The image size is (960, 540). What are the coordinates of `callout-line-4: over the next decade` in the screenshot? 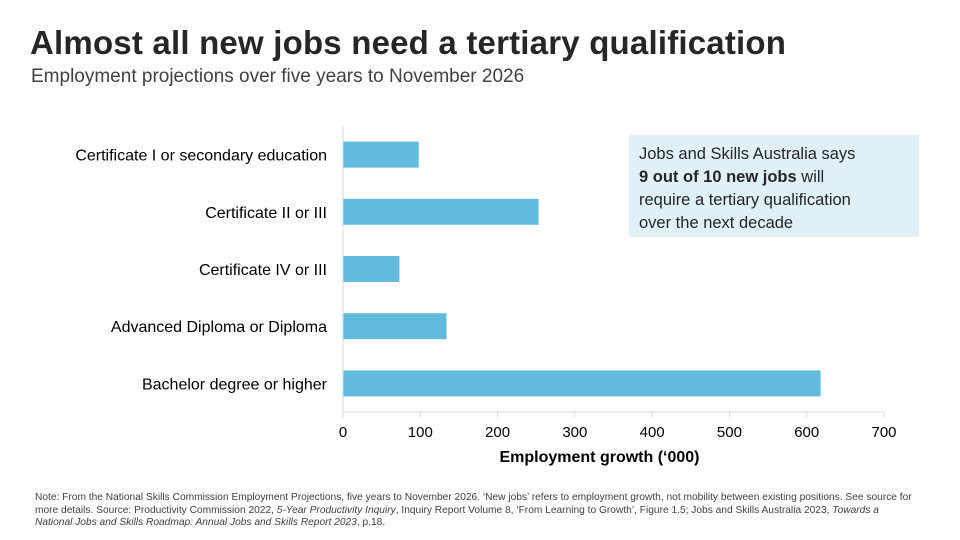 It's located at (716, 223).